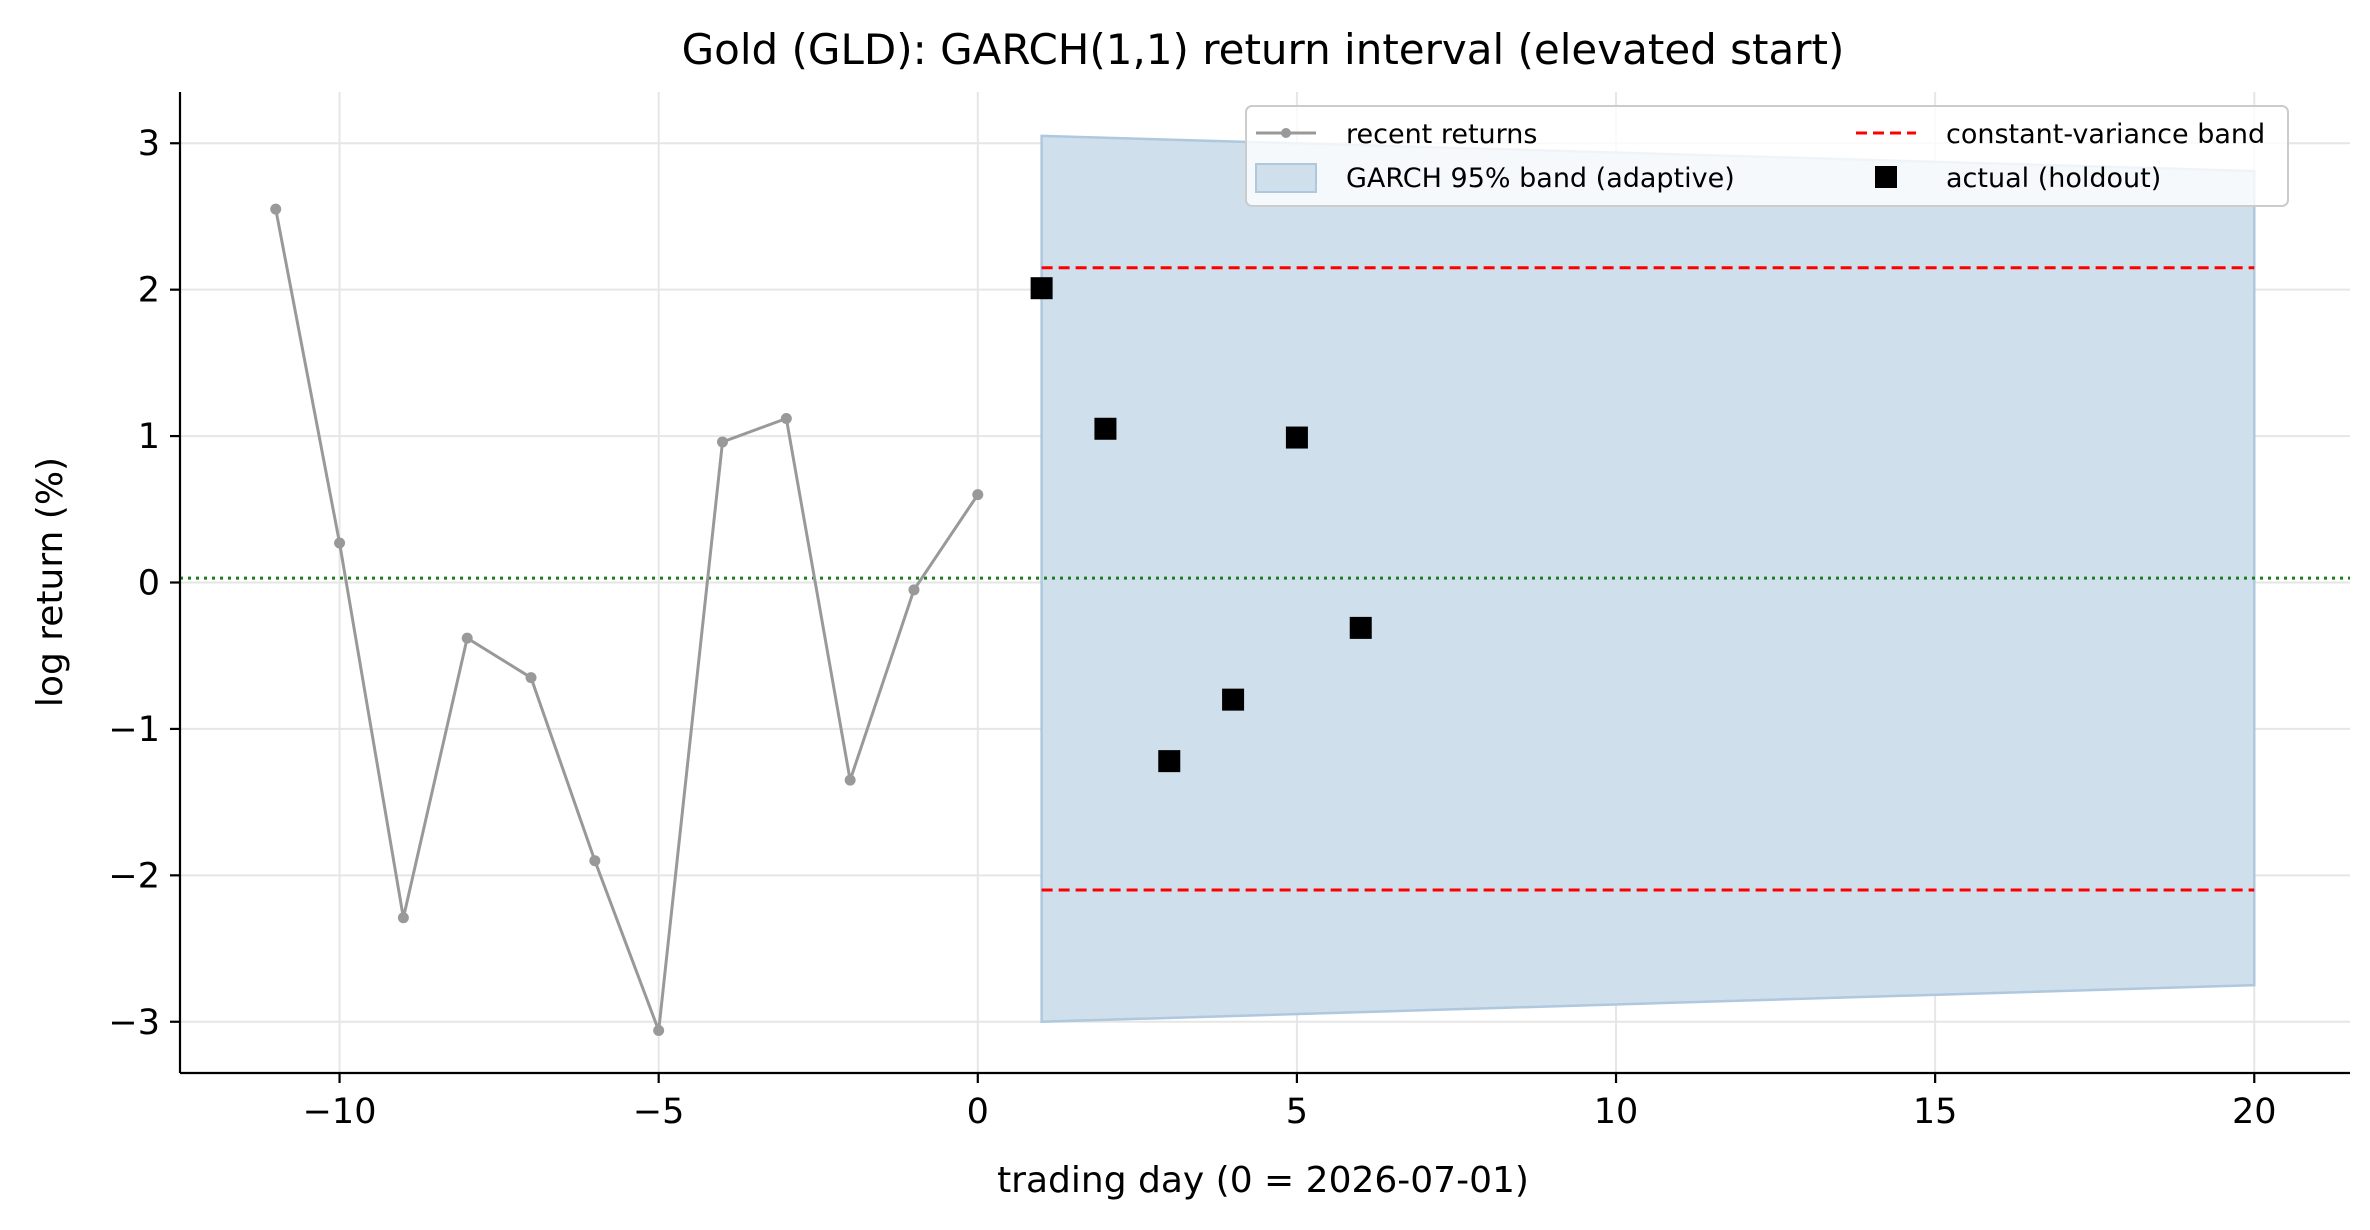 This screenshot has width=2370, height=1230. I want to click on legend-actual-label: actual (holdout), so click(2053, 178).